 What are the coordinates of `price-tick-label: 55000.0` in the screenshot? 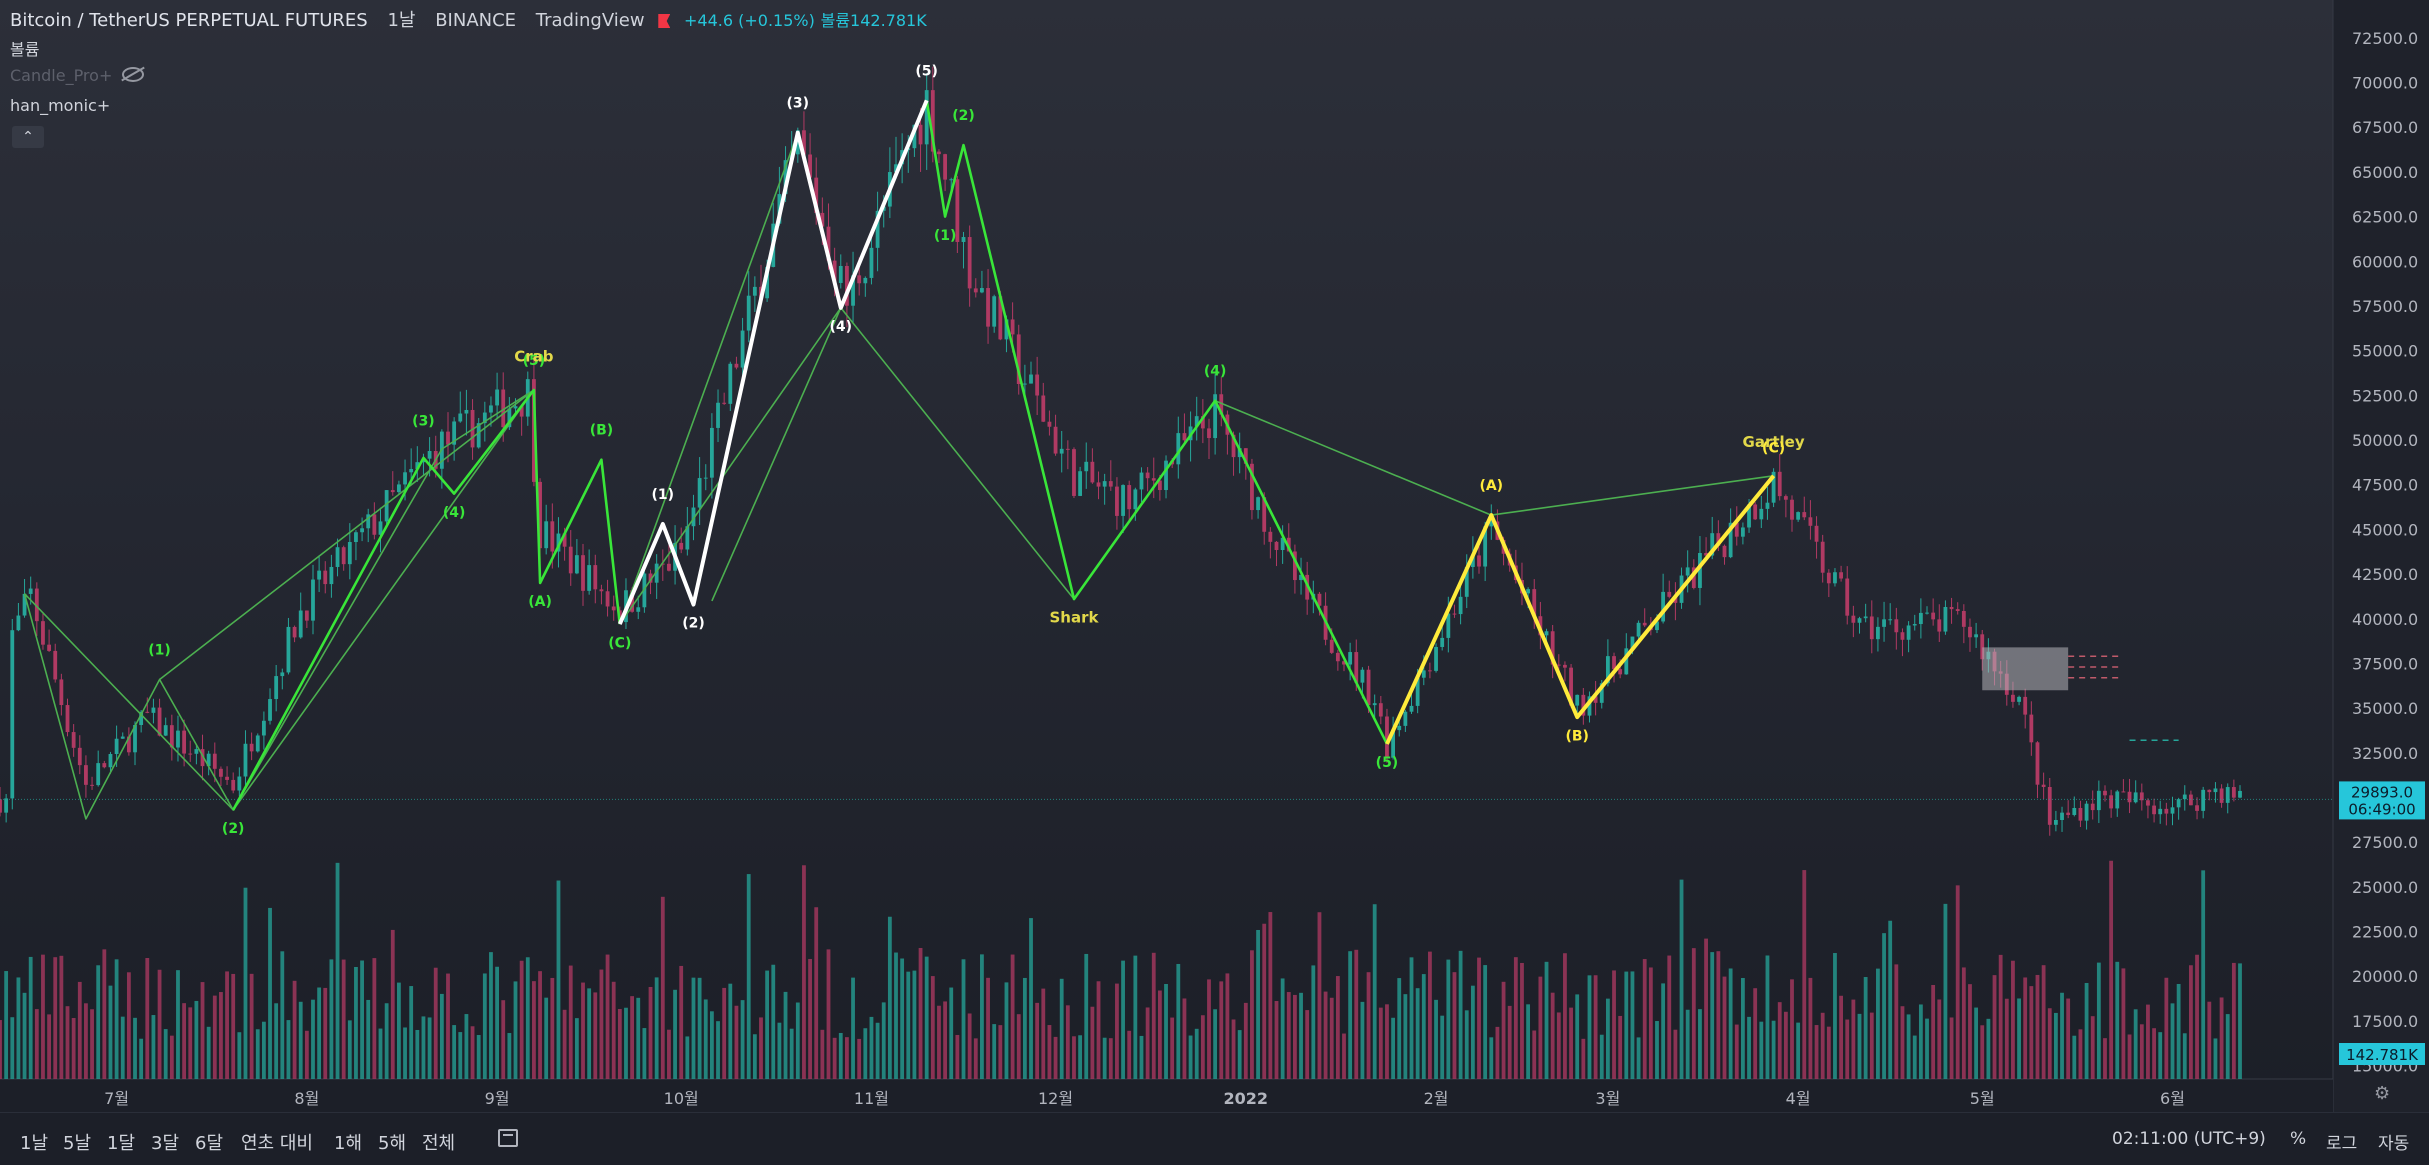 It's located at (2385, 351).